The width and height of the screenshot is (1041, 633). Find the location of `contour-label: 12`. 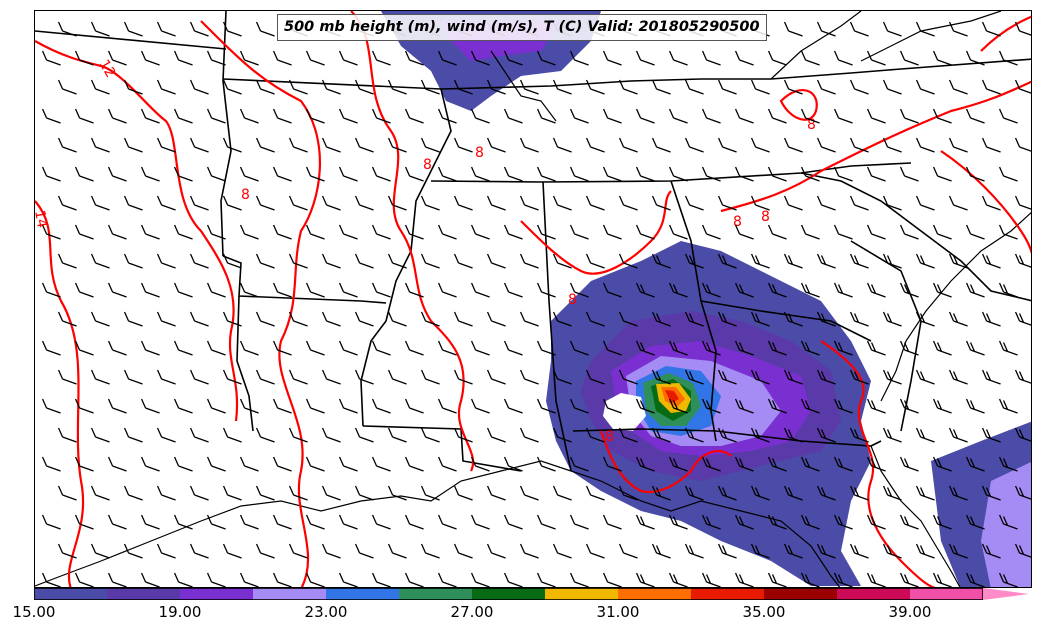

contour-label: 12 is located at coordinates (107, 68).